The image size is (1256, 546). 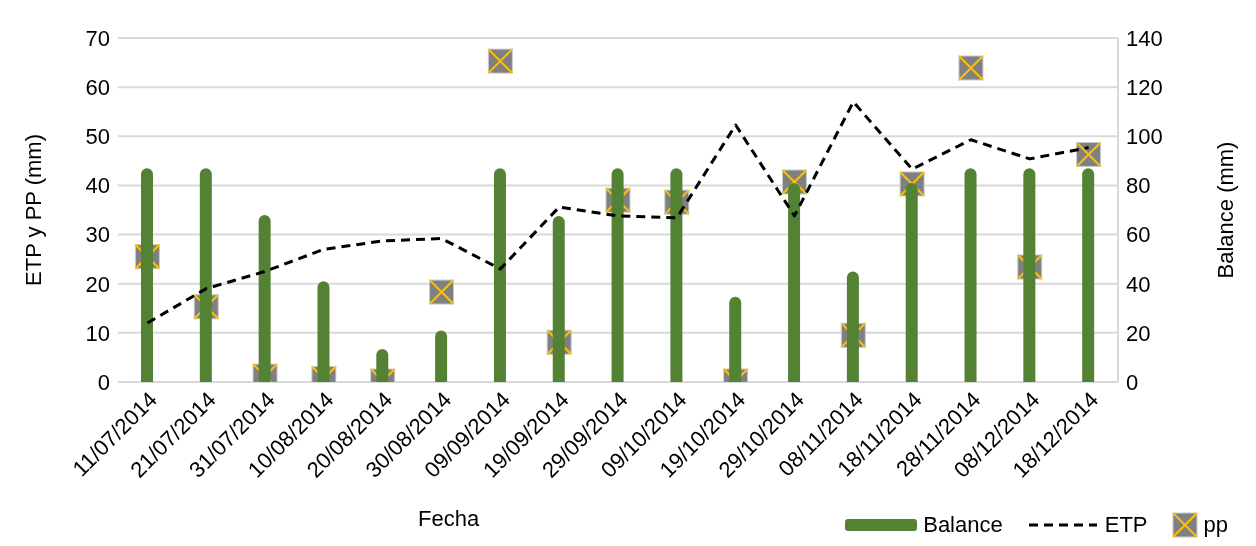 What do you see at coordinates (97, 38) in the screenshot?
I see `y-tick-label: 70` at bounding box center [97, 38].